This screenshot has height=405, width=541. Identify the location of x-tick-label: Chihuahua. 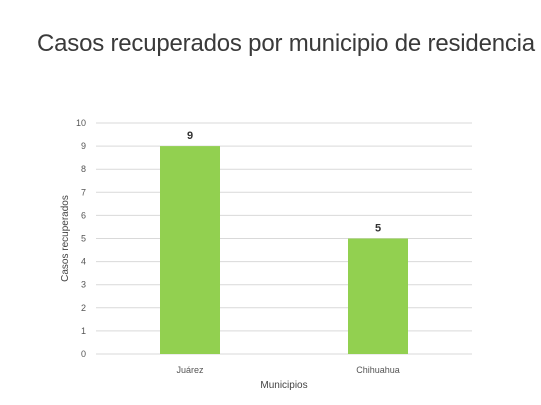
(378, 370).